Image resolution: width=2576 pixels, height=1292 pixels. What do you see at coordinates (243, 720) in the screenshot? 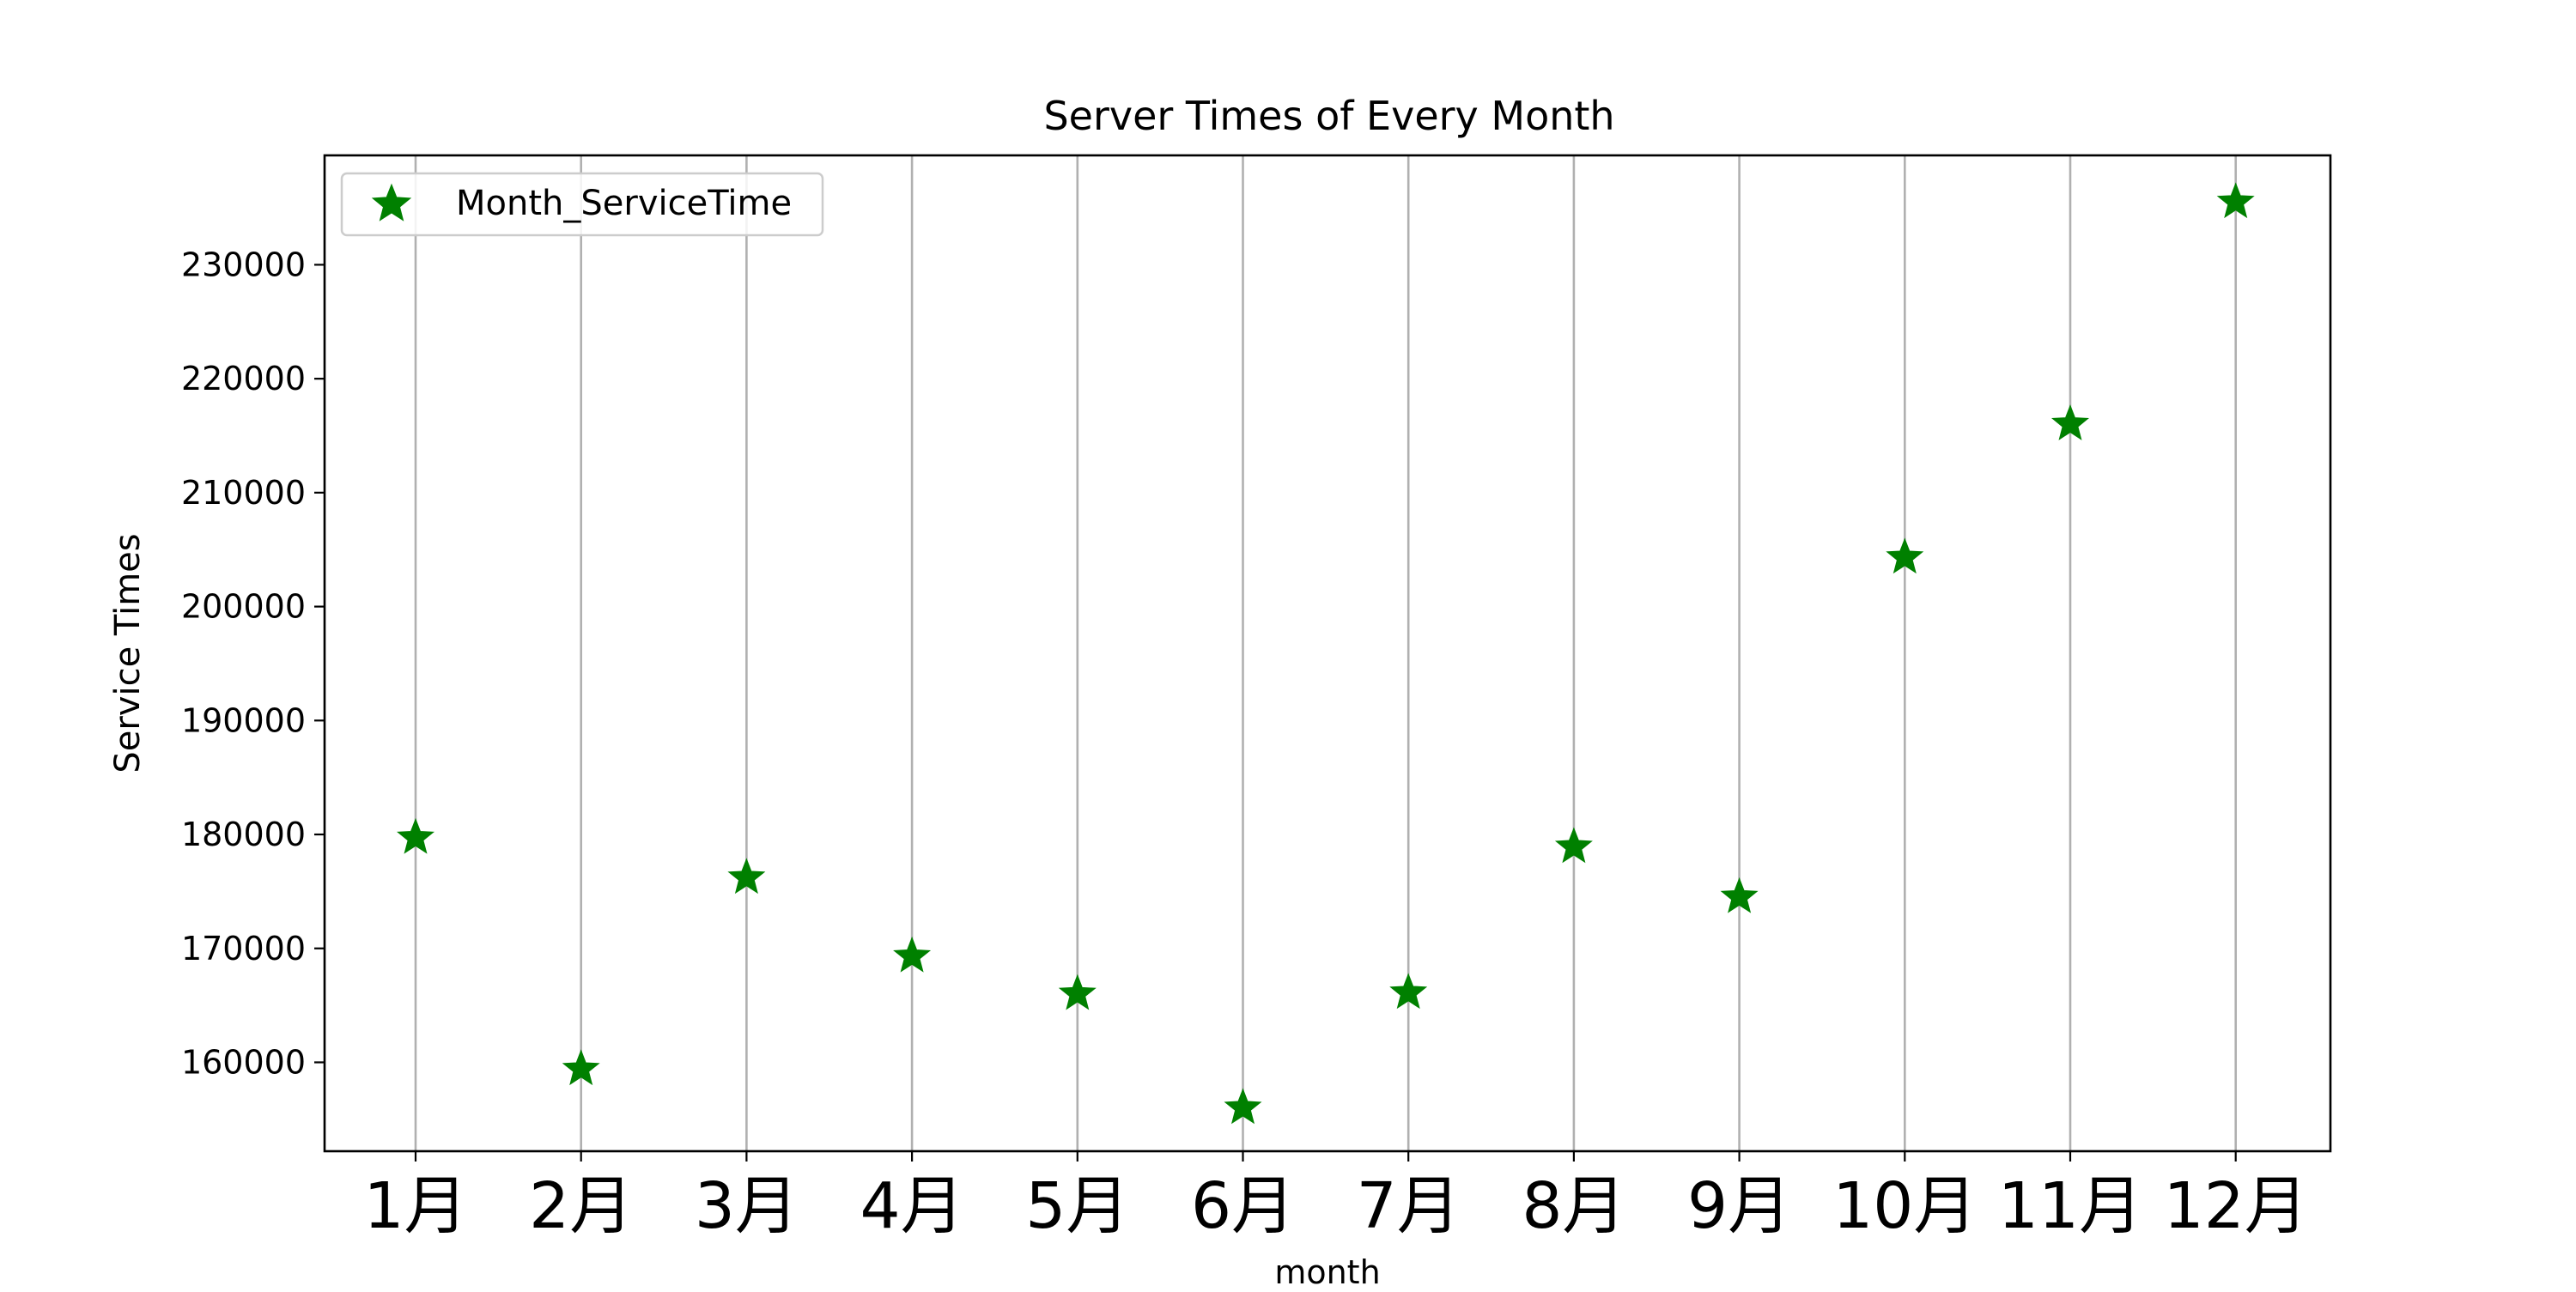
I see `y-tick-label: 190000` at bounding box center [243, 720].